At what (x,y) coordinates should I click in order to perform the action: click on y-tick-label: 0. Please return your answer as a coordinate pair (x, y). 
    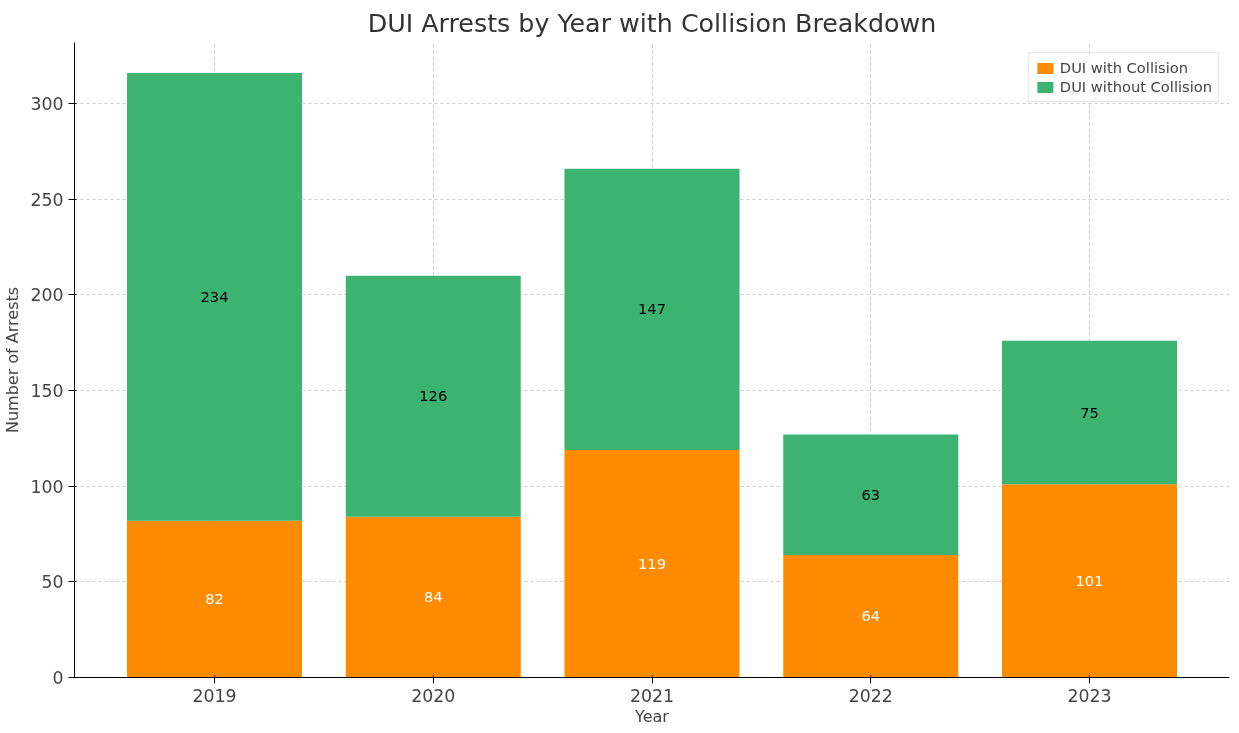
    Looking at the image, I should click on (58, 678).